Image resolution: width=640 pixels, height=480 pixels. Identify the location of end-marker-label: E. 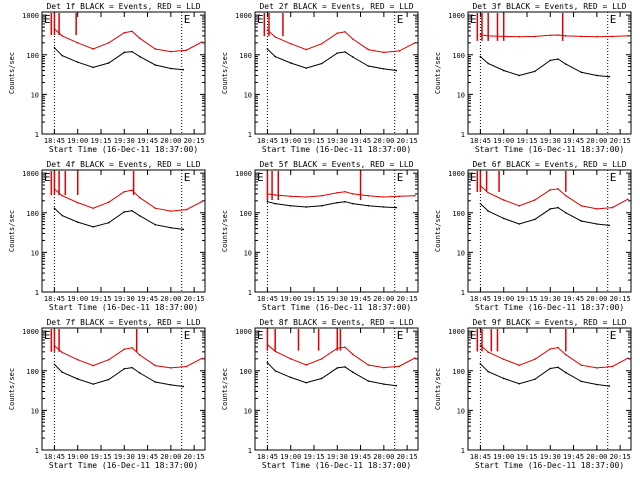
(613, 19).